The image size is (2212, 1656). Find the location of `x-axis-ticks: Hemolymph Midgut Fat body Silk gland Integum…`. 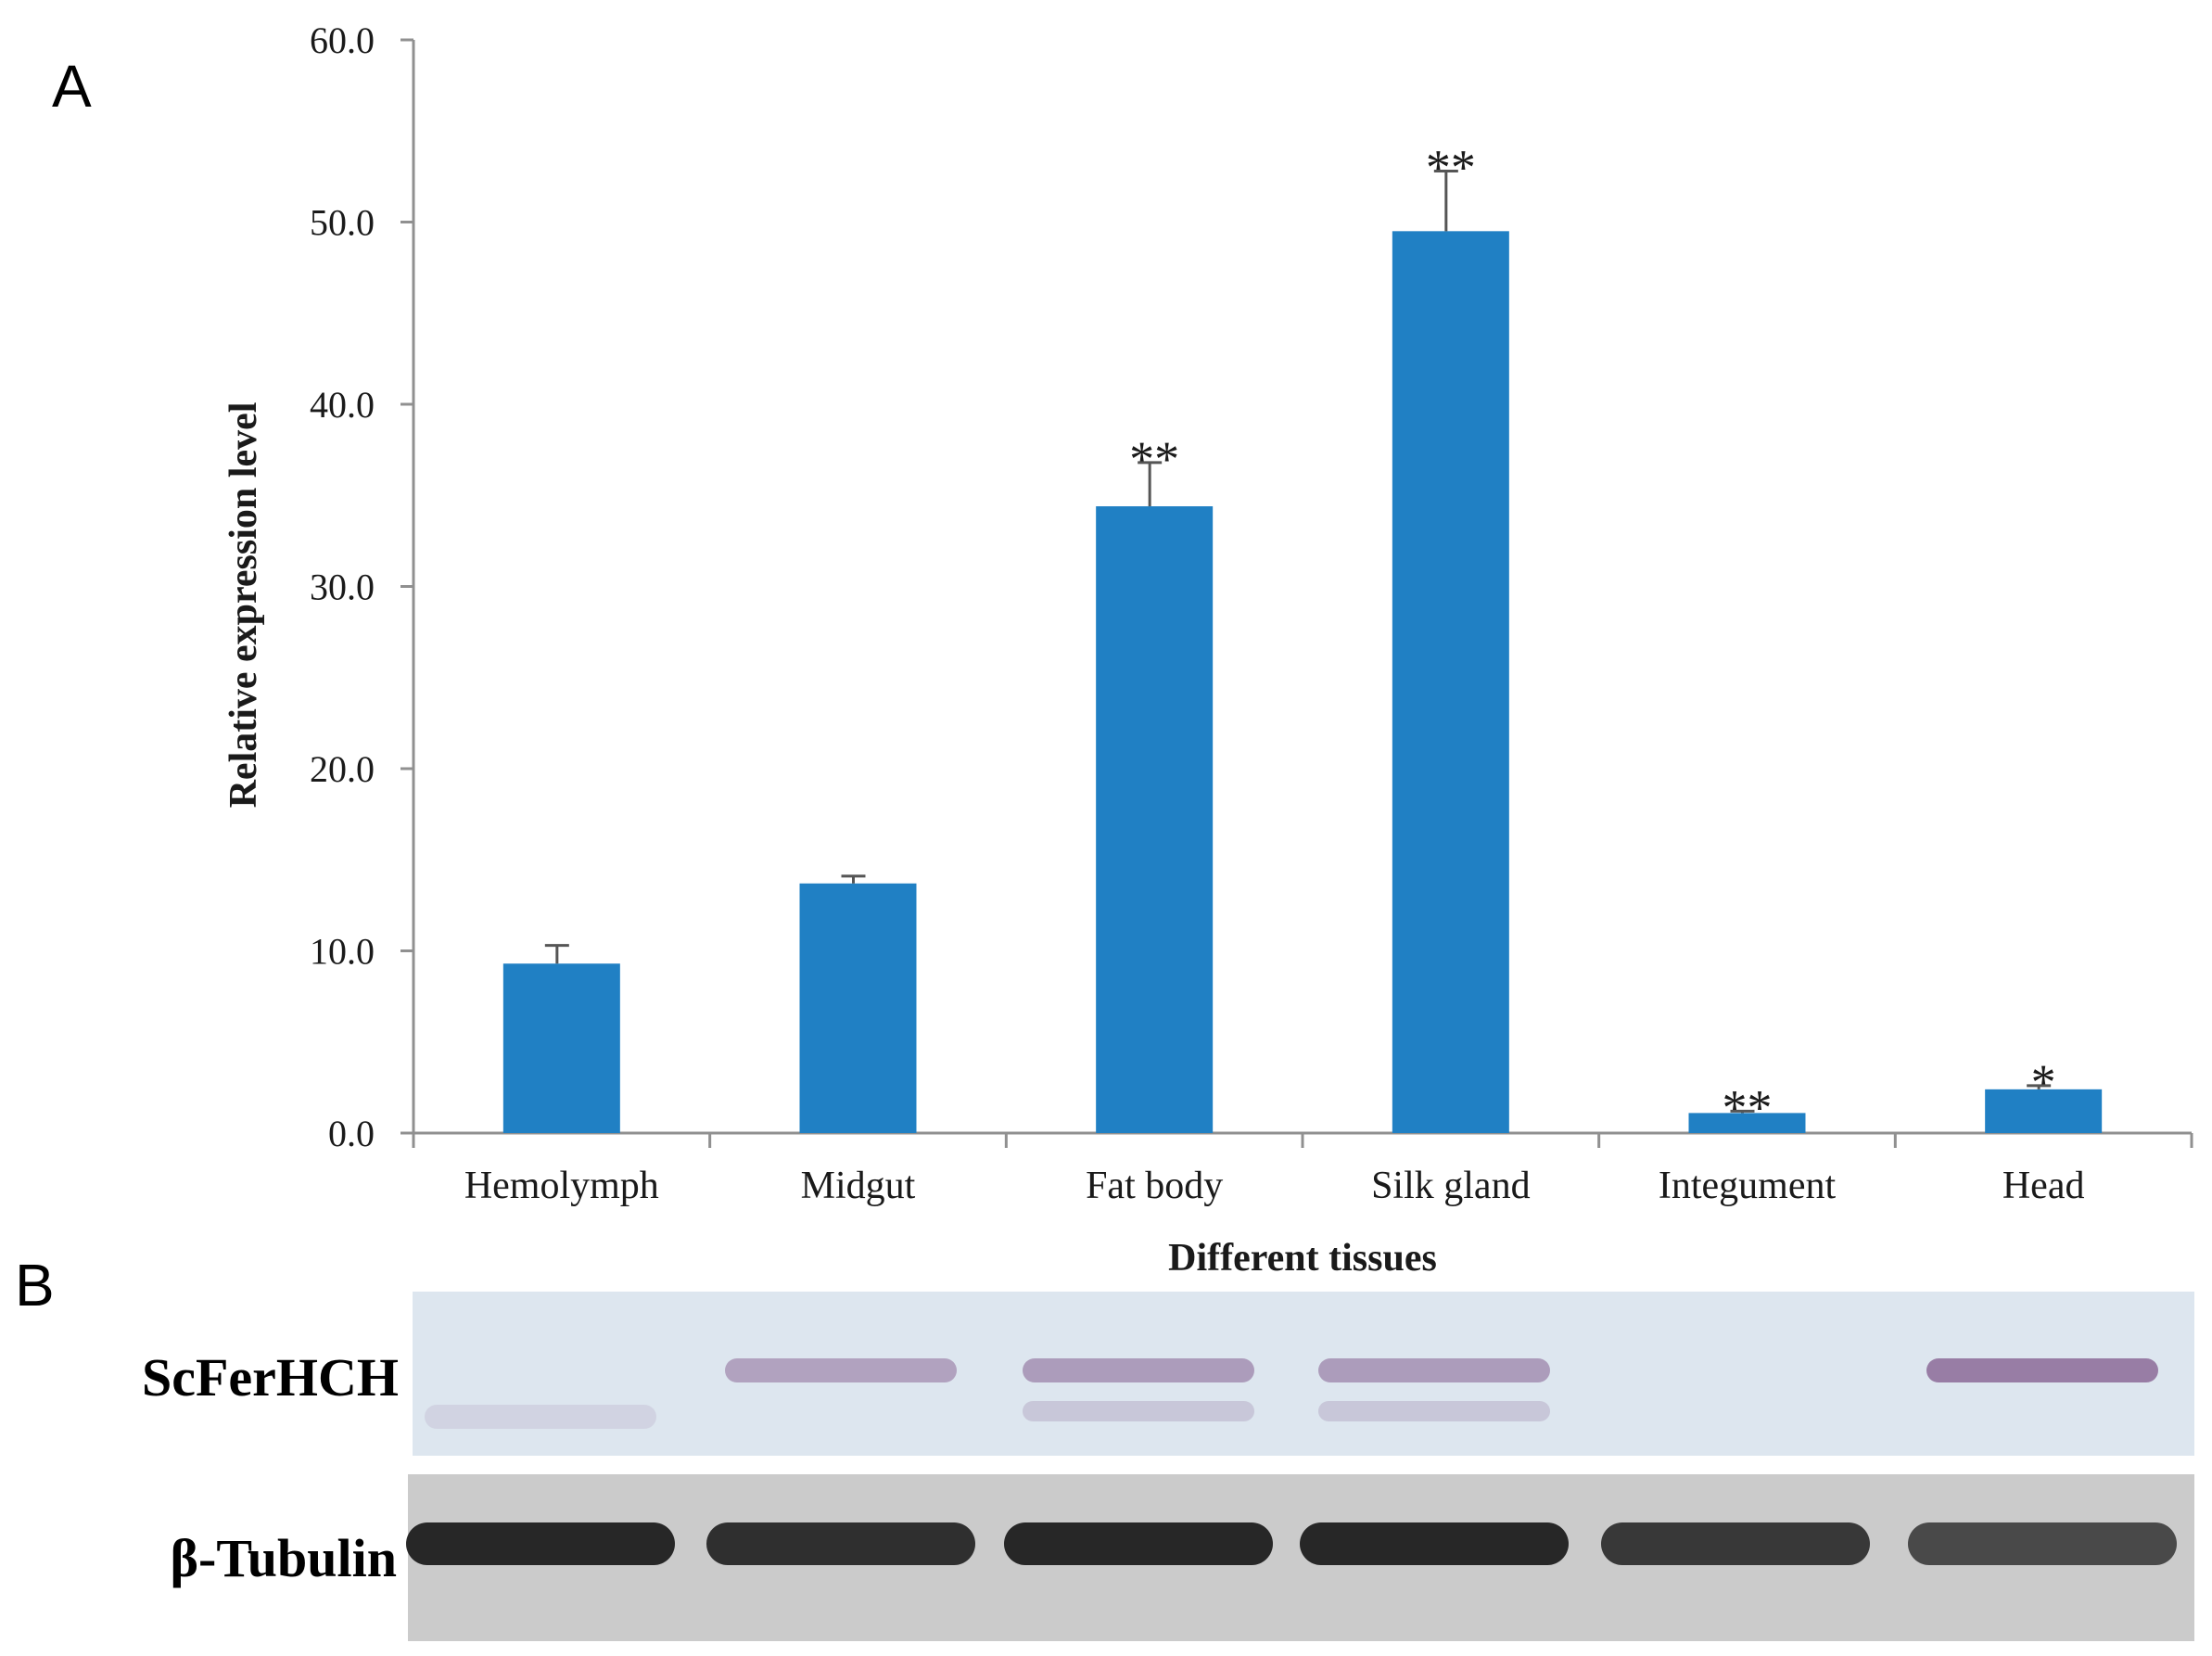

x-axis-ticks: Hemolymph Midgut Fat body Silk gland Integum… is located at coordinates (1302, 1170).